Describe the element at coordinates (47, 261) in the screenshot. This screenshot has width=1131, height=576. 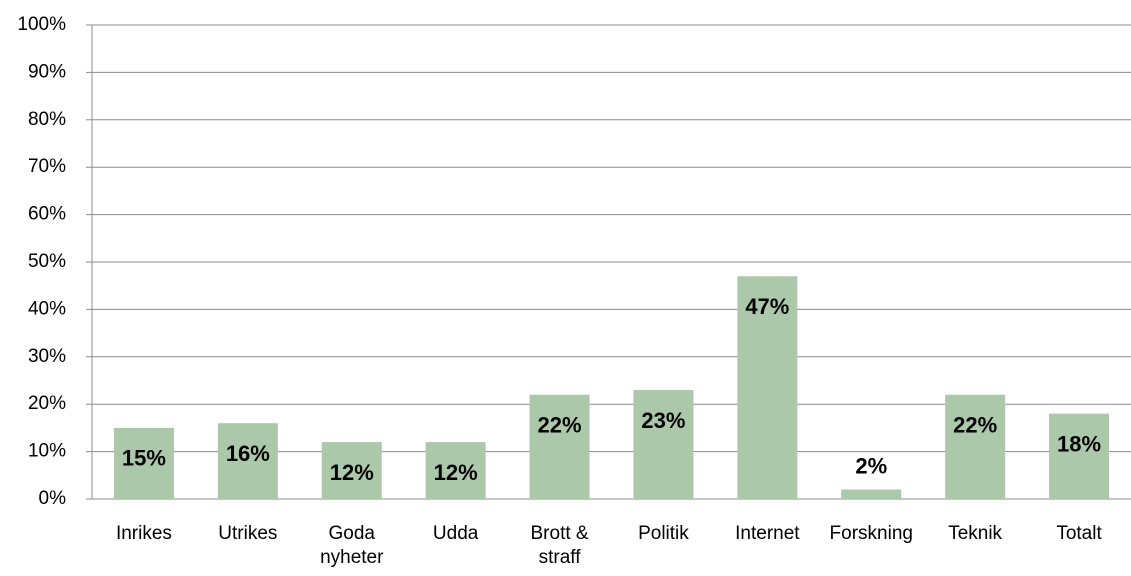
I see `y-tick-label: 50%` at that location.